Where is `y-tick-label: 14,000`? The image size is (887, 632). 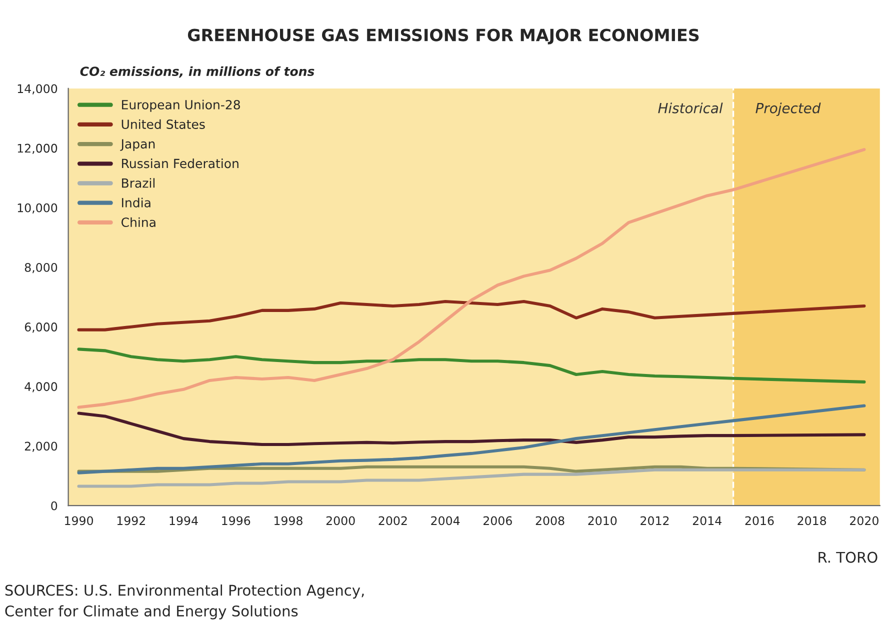
y-tick-label: 14,000 is located at coordinates (38, 89).